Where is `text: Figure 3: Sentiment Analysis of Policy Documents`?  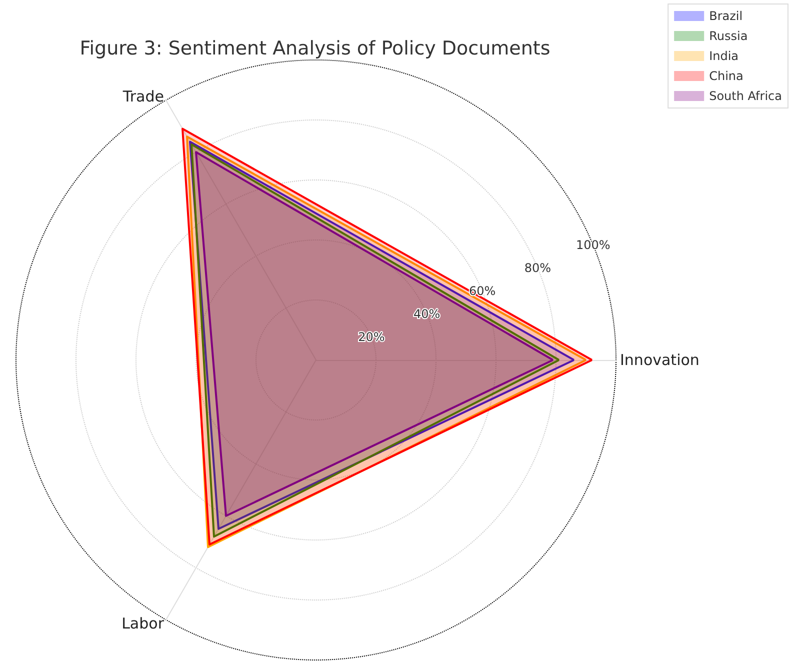
text: Figure 3: Sentiment Analysis of Policy Documents is located at coordinates (315, 49).